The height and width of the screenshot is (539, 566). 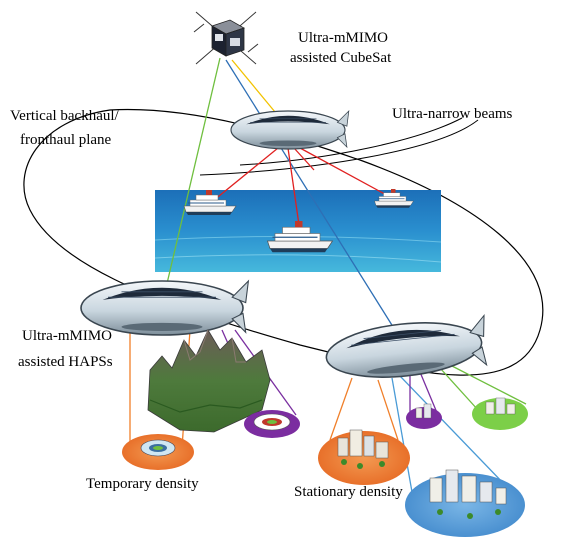 What do you see at coordinates (65, 362) in the screenshot?
I see `label-haps-2: assisted HAPSs` at bounding box center [65, 362].